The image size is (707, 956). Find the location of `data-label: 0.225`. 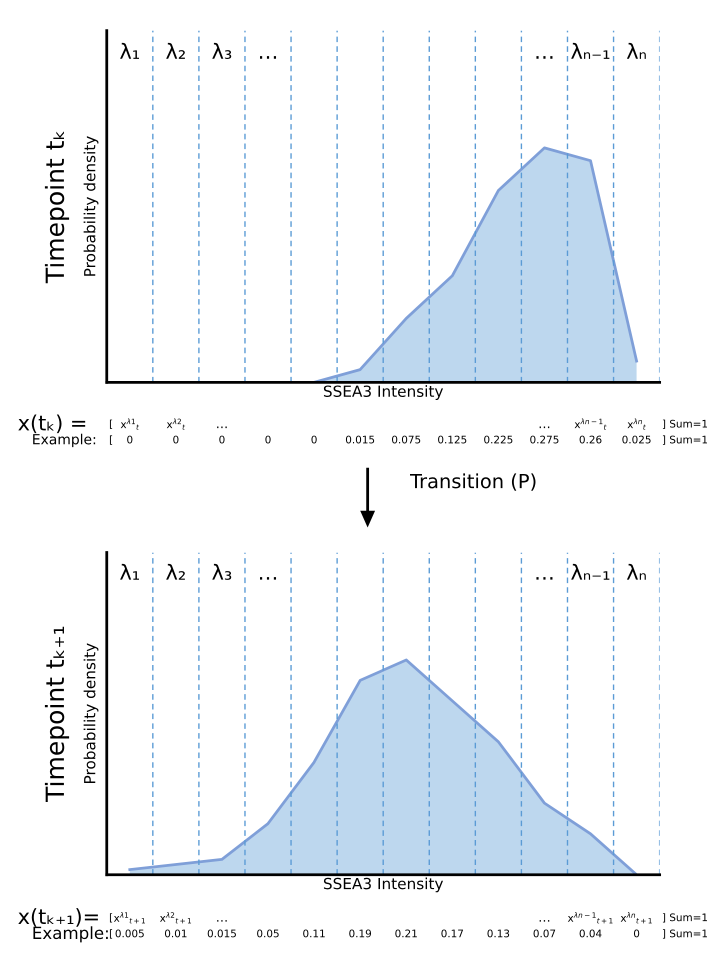

data-label: 0.225 is located at coordinates (498, 440).